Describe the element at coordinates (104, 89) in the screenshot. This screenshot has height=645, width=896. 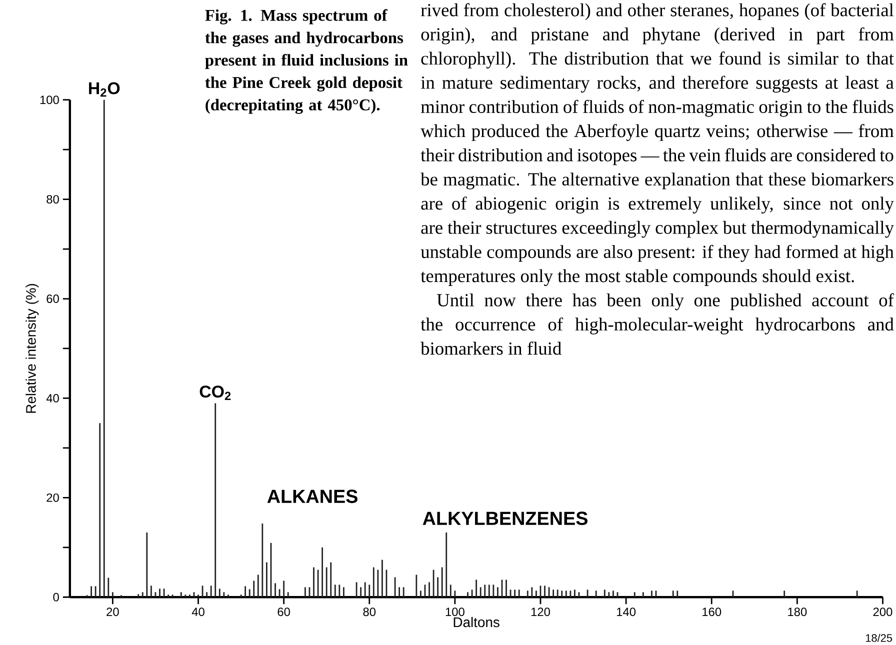
I see `annotation: H$_{2}$O` at that location.